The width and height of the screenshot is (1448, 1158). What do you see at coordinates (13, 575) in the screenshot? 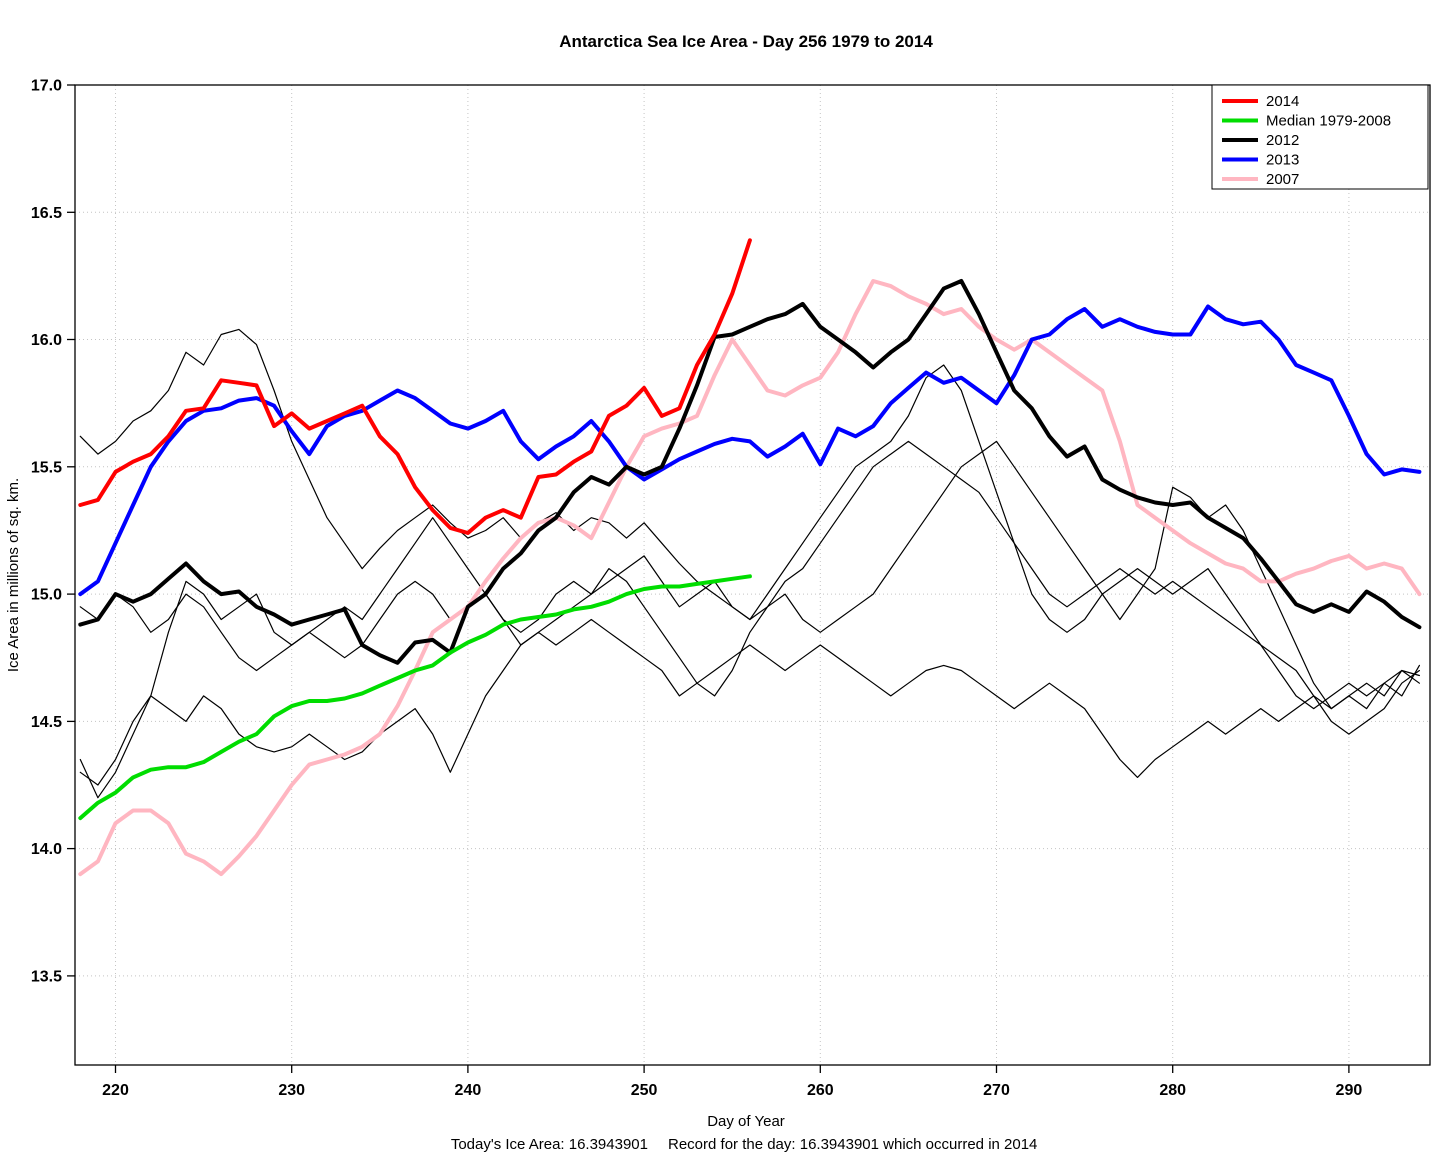
I see `y-axis-label: Ice Area in millions of sq. km.` at bounding box center [13, 575].